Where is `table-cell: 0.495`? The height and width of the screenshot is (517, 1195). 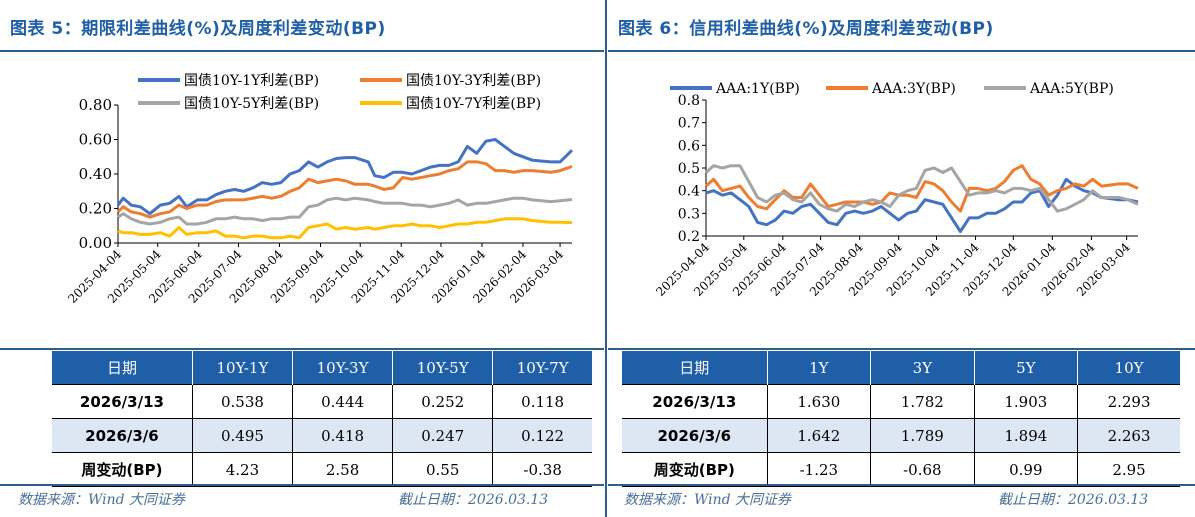 table-cell: 0.495 is located at coordinates (242, 435).